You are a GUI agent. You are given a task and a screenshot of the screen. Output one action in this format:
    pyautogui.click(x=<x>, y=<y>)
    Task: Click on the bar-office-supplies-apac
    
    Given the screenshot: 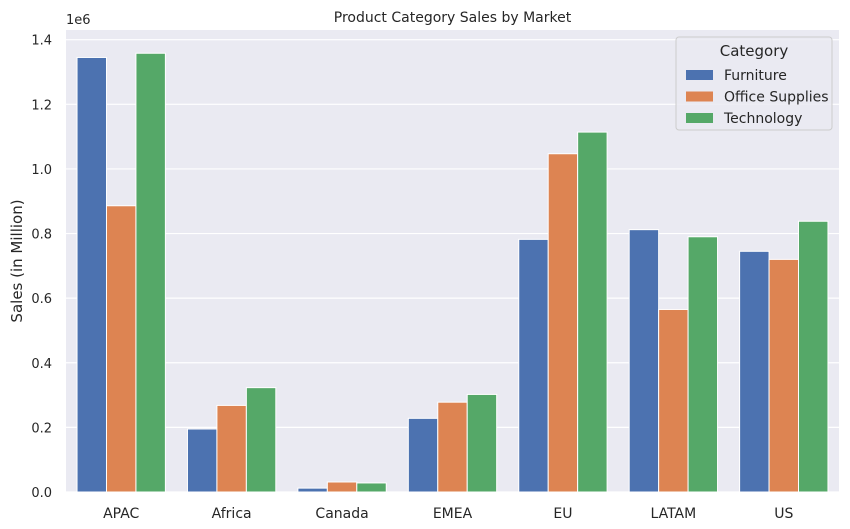 What is the action you would take?
    pyautogui.click(x=121, y=349)
    